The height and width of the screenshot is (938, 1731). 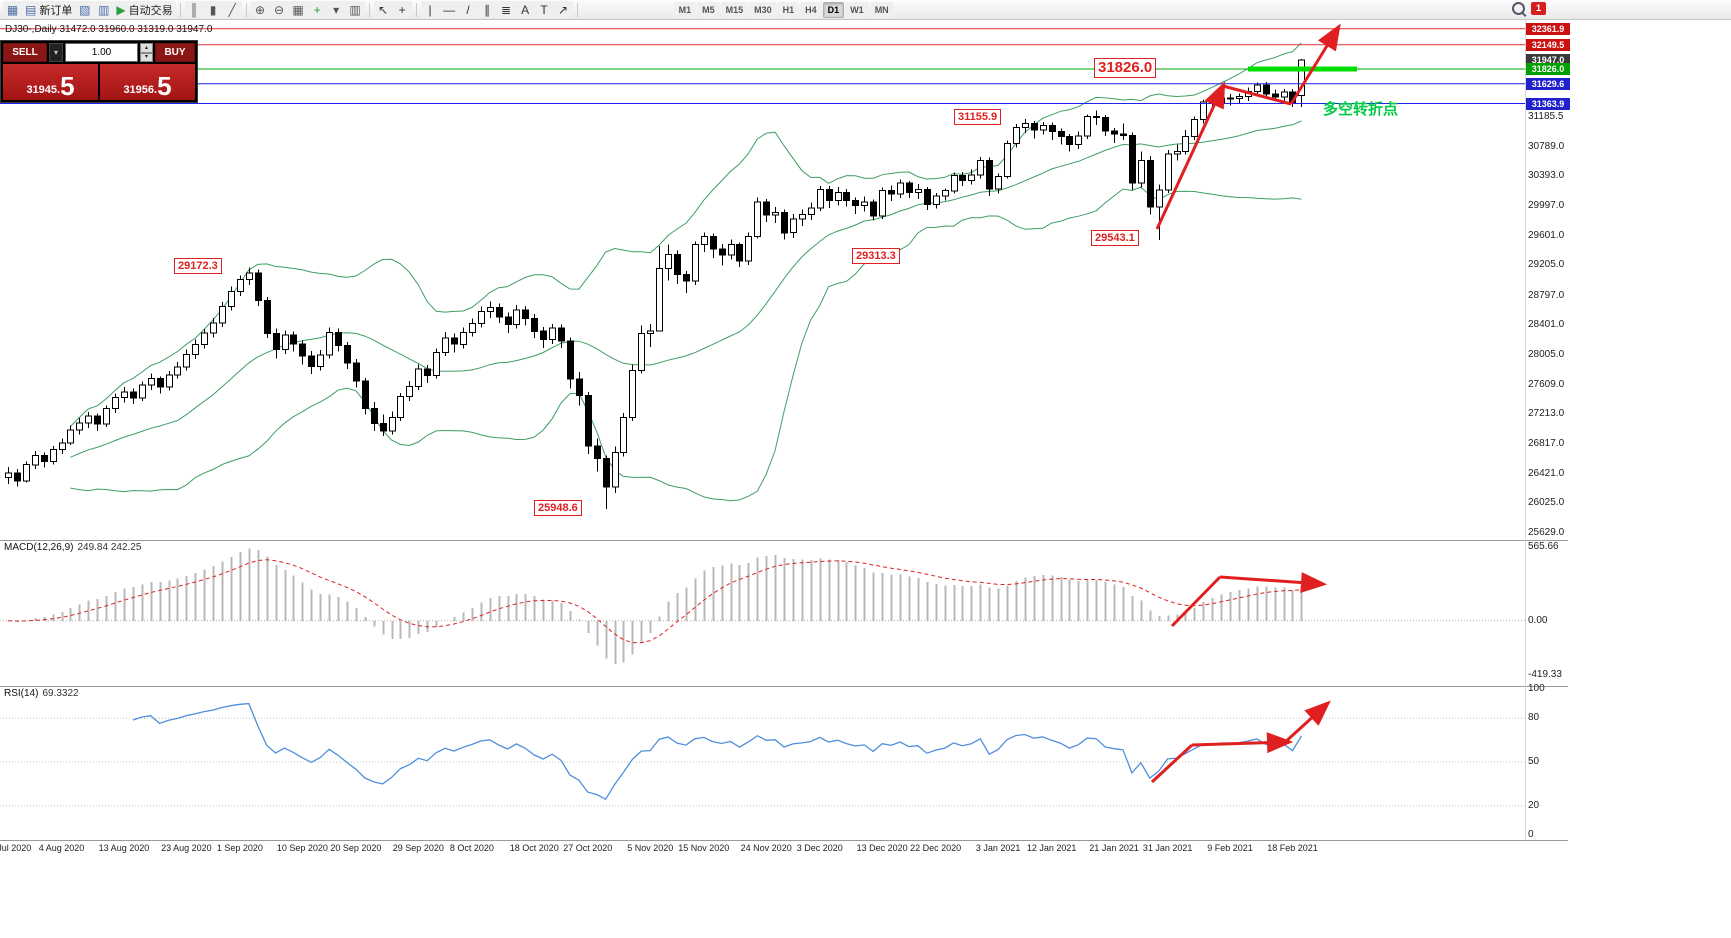 What do you see at coordinates (978, 117) in the screenshot?
I see `annotation-price-label: 31155.9` at bounding box center [978, 117].